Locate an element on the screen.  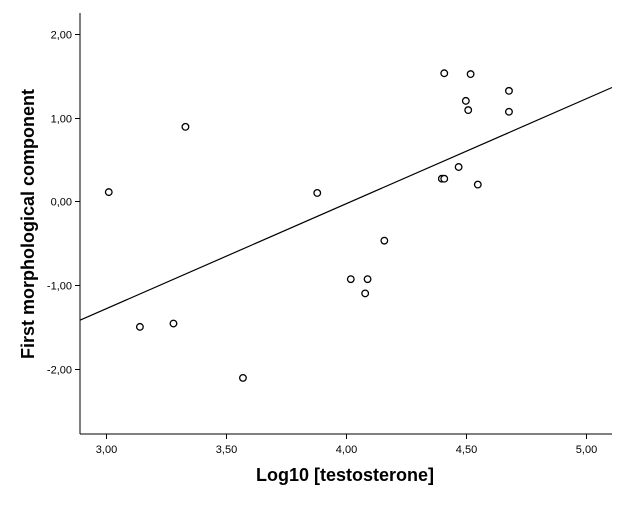
y-tick-label: -2,00 is located at coordinates (59, 371).